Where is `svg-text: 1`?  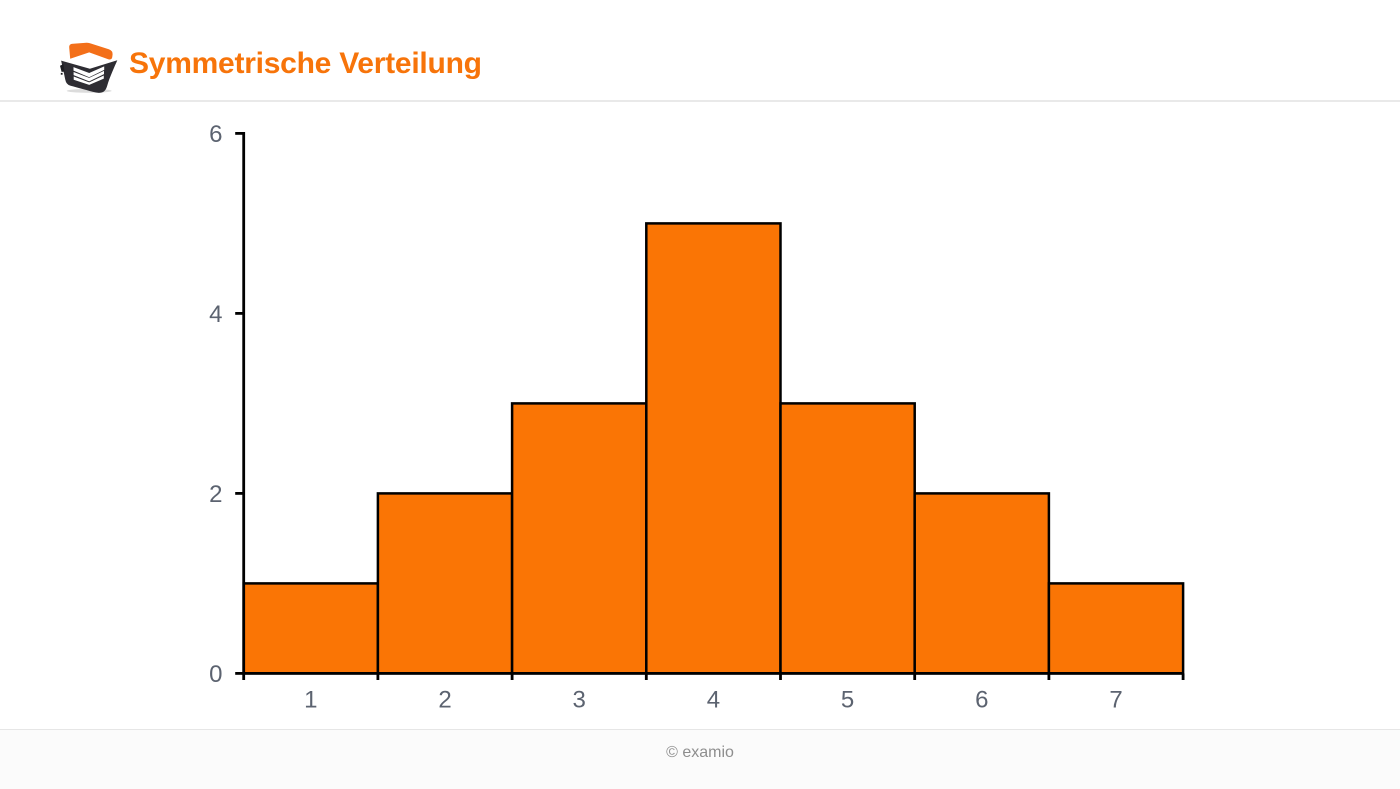 svg-text: 1 is located at coordinates (310, 700).